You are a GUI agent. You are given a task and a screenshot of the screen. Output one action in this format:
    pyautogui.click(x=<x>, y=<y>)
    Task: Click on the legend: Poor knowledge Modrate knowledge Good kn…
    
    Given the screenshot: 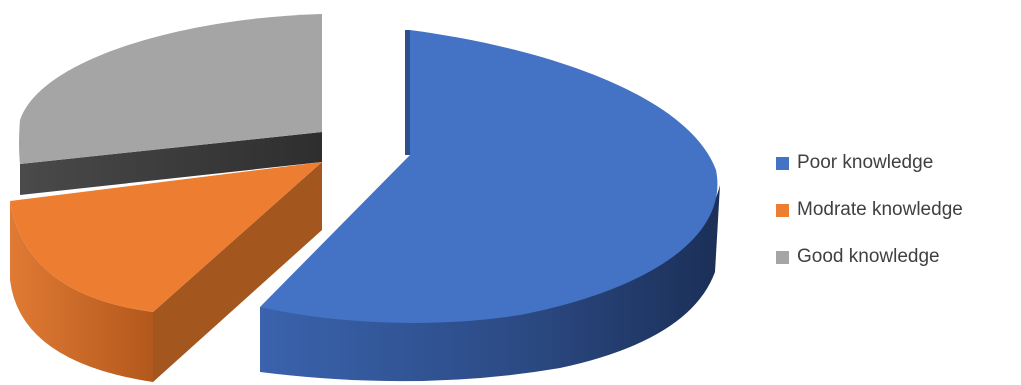 What is the action you would take?
    pyautogui.click(x=869, y=218)
    